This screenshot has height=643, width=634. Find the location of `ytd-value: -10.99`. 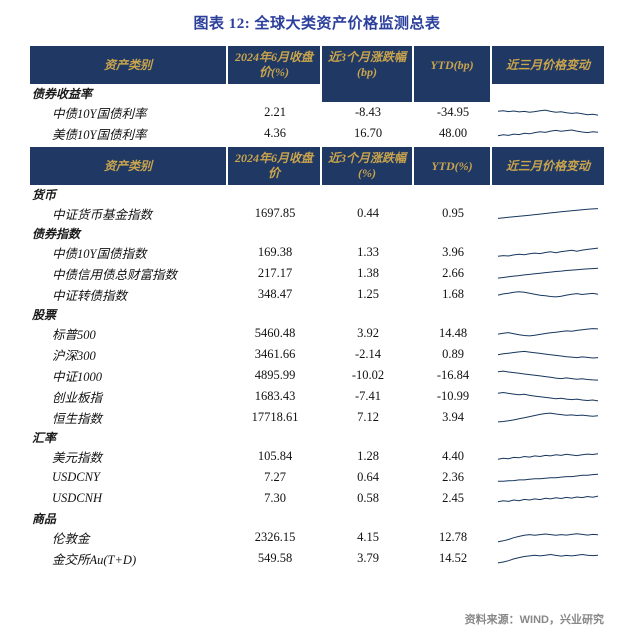

ytd-value: -10.99 is located at coordinates (453, 396).